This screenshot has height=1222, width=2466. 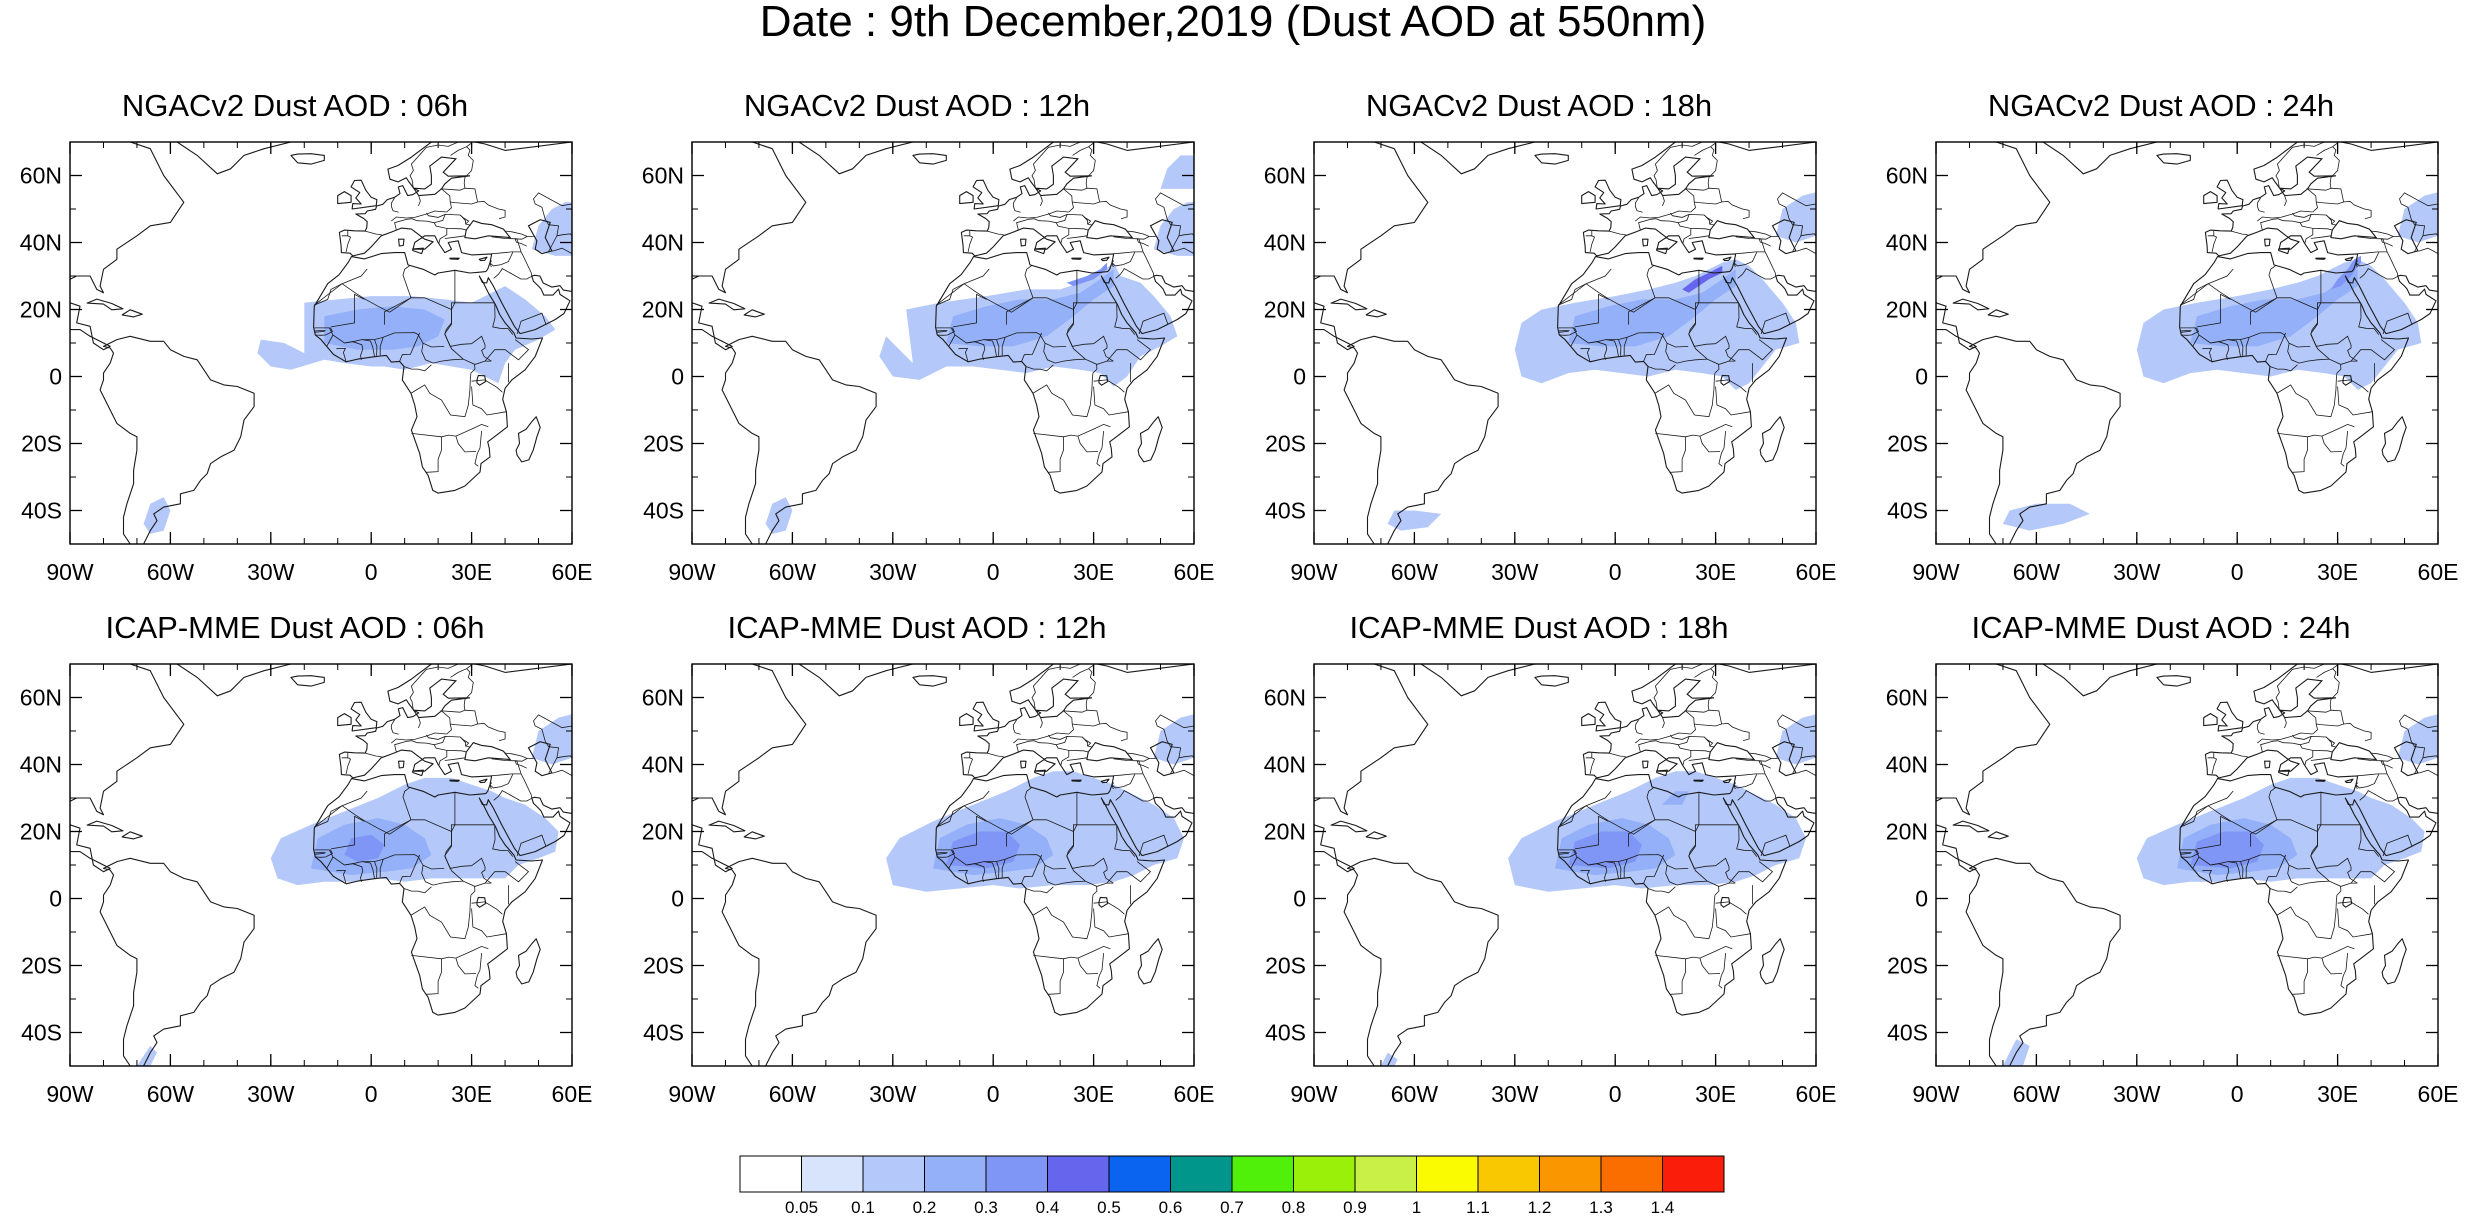 I want to click on coastline-cuba, so click(x=1349, y=826).